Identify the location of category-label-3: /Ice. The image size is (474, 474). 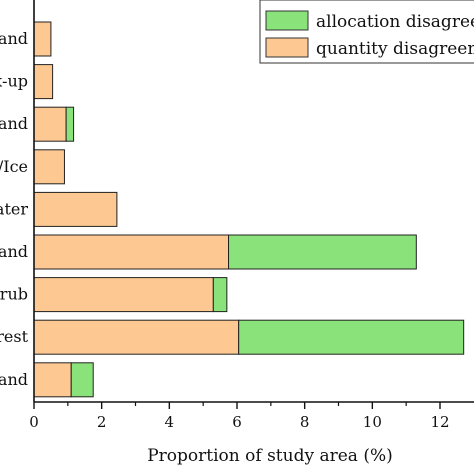
(14, 166).